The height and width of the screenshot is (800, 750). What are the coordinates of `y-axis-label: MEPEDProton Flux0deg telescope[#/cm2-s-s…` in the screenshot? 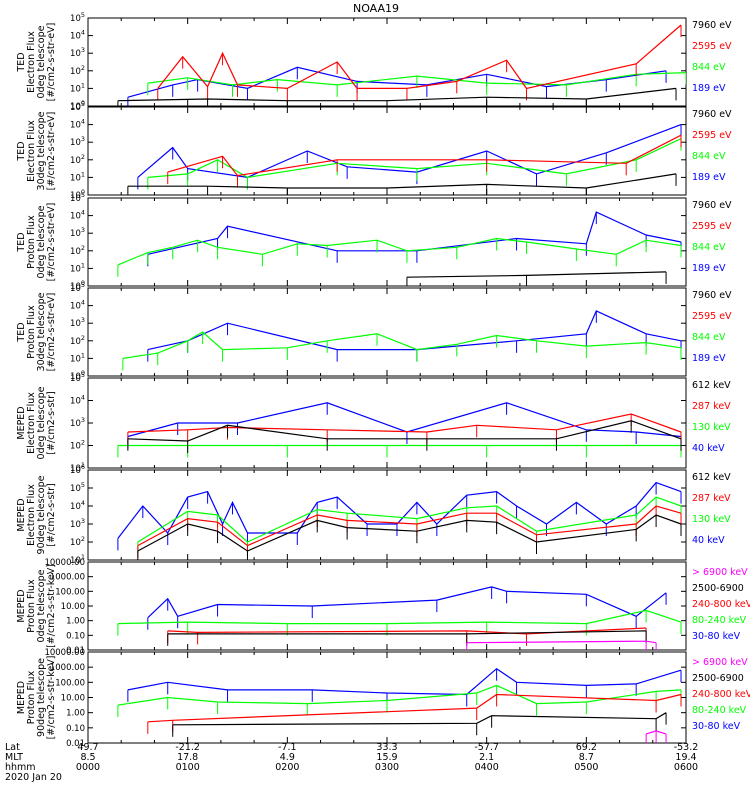 It's located at (36, 606).